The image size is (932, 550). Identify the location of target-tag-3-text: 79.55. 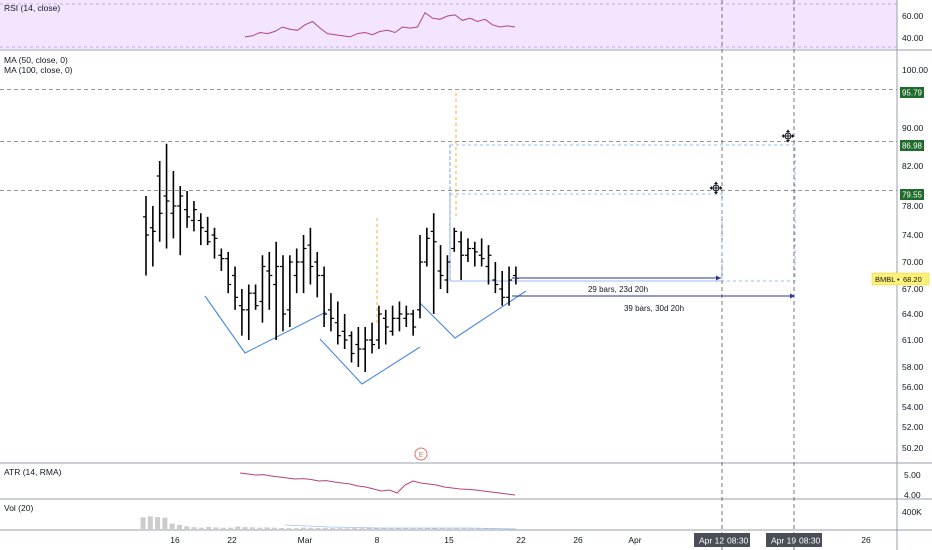
(912, 195).